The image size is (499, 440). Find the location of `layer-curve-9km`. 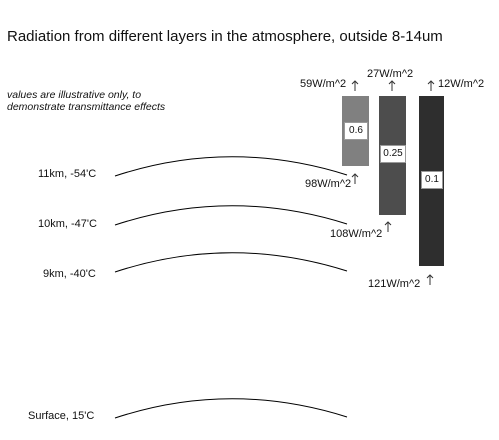

layer-curve-9km is located at coordinates (231, 262).